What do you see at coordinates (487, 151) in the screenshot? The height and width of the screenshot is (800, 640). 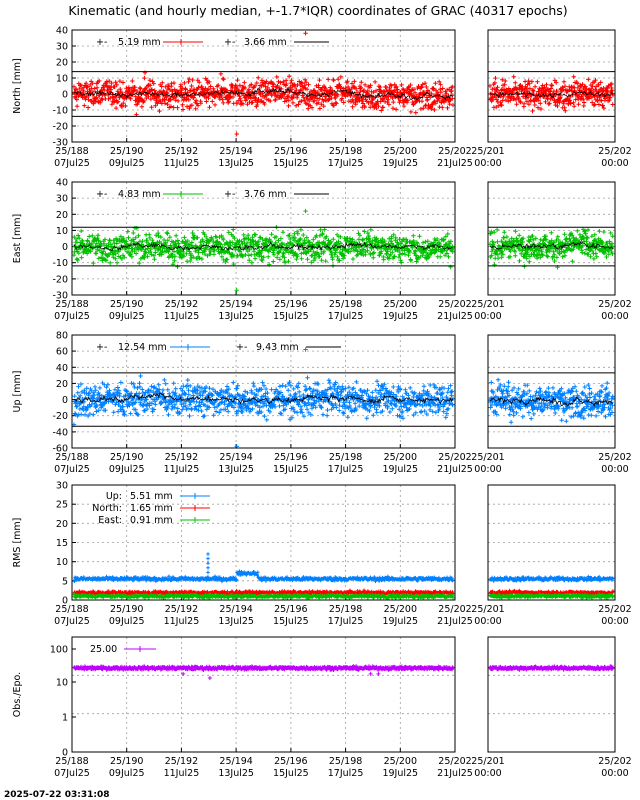 I see `panel-0-zoom-xtick-doy: 25/201` at bounding box center [487, 151].